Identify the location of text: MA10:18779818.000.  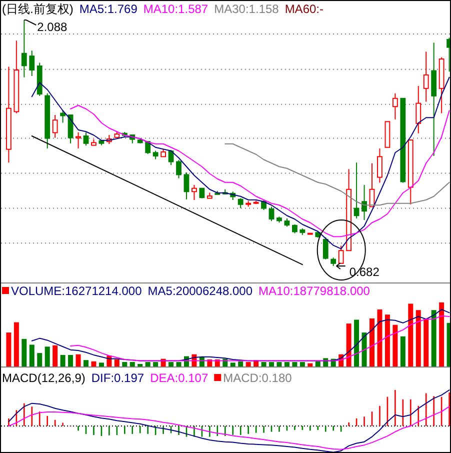
(314, 291).